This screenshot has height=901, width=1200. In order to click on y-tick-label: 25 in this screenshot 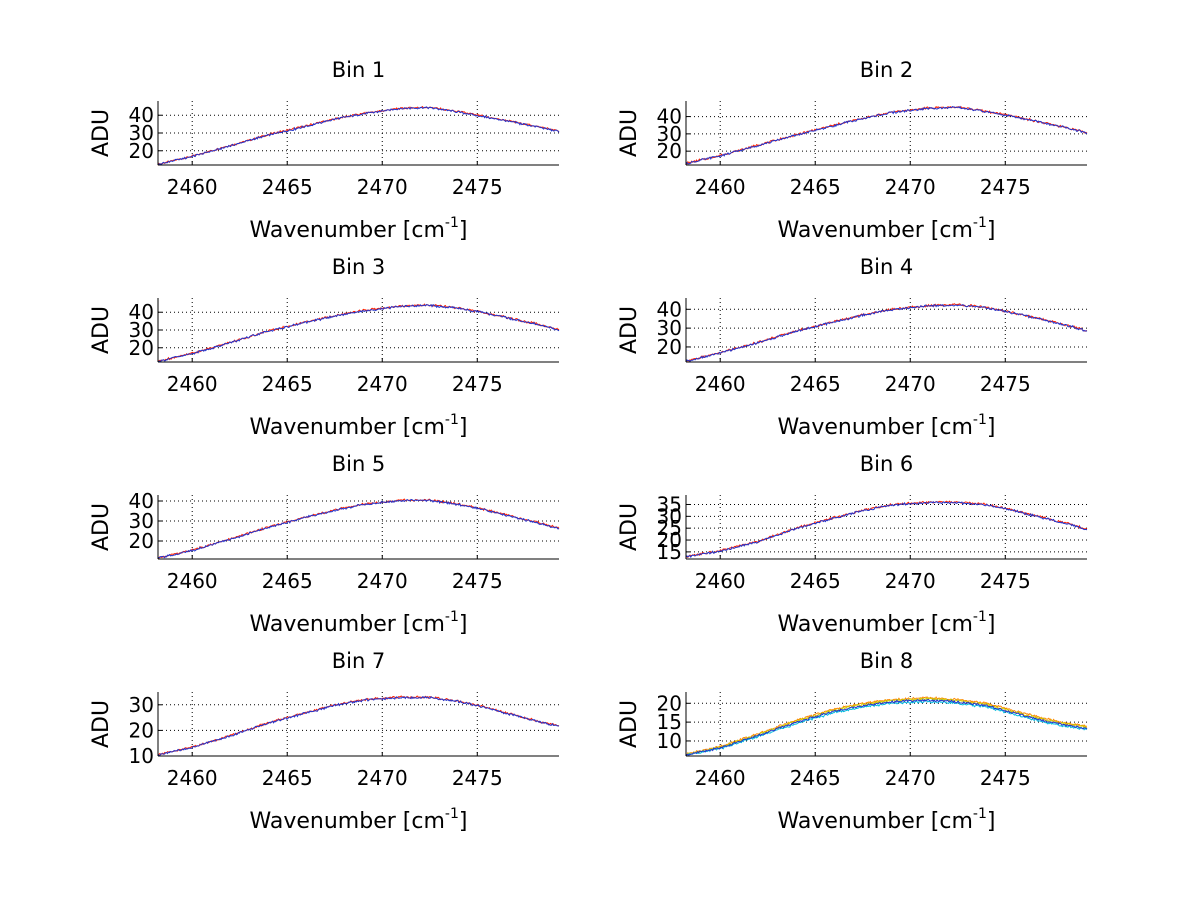, I will do `click(669, 528)`.